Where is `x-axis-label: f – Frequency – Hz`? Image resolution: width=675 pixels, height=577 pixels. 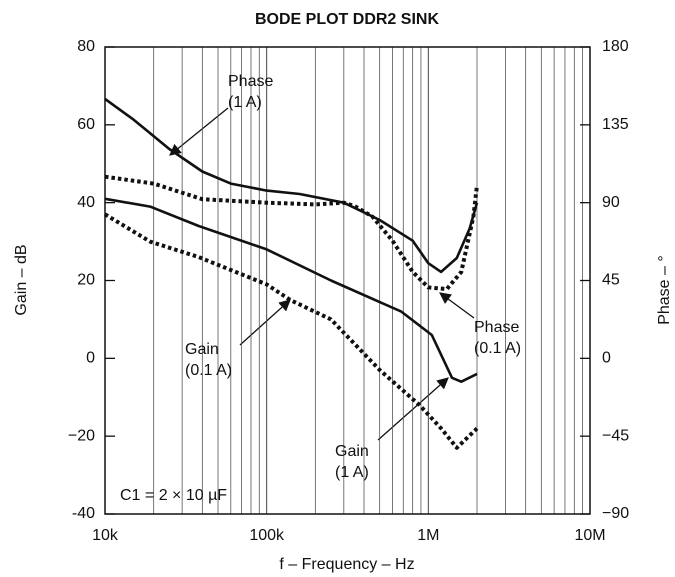 x-axis-label: f – Frequency – Hz is located at coordinates (346, 564).